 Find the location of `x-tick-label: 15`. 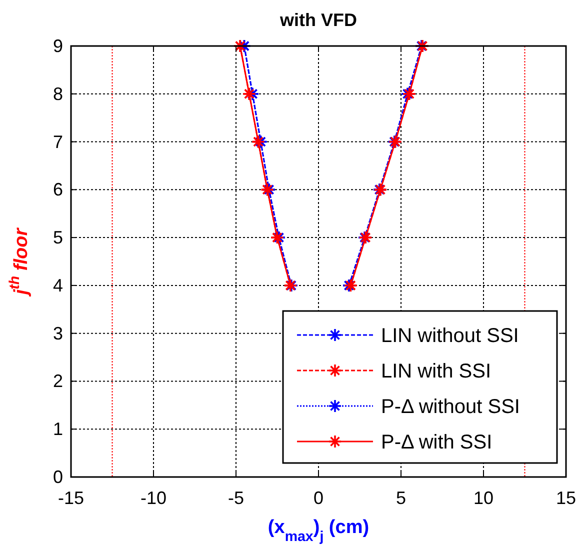

x-tick-label: 15 is located at coordinates (566, 498).